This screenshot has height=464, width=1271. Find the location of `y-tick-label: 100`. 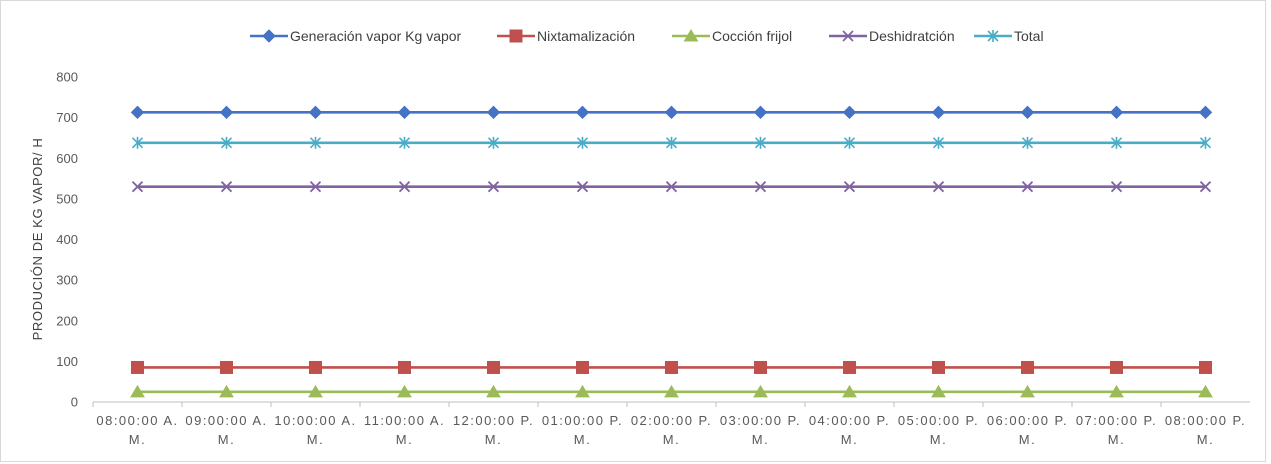

y-tick-label: 100 is located at coordinates (67, 361).